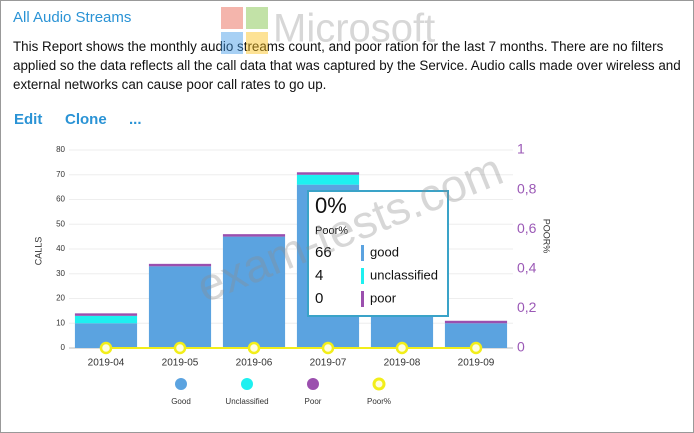 Image resolution: width=694 pixels, height=433 pixels. I want to click on x-tick-label: 2019-07, so click(328, 363).